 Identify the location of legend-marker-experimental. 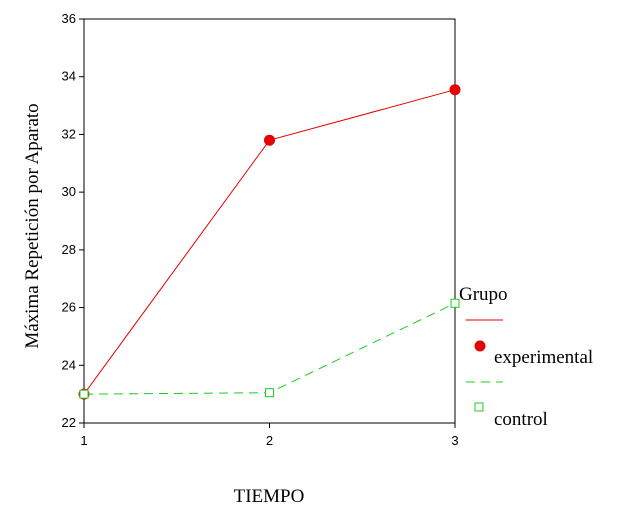
(480, 346).